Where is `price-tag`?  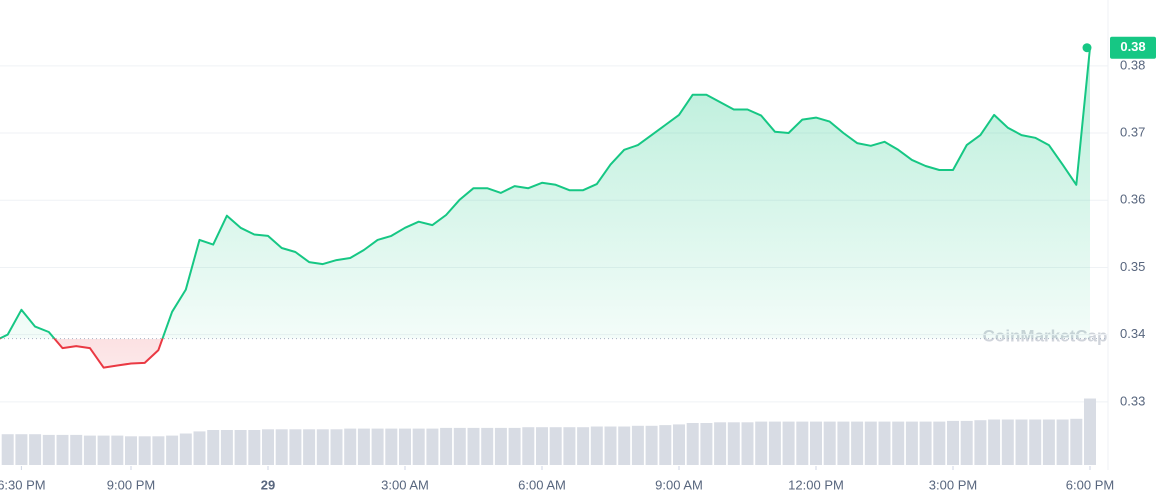 price-tag is located at coordinates (1133, 47).